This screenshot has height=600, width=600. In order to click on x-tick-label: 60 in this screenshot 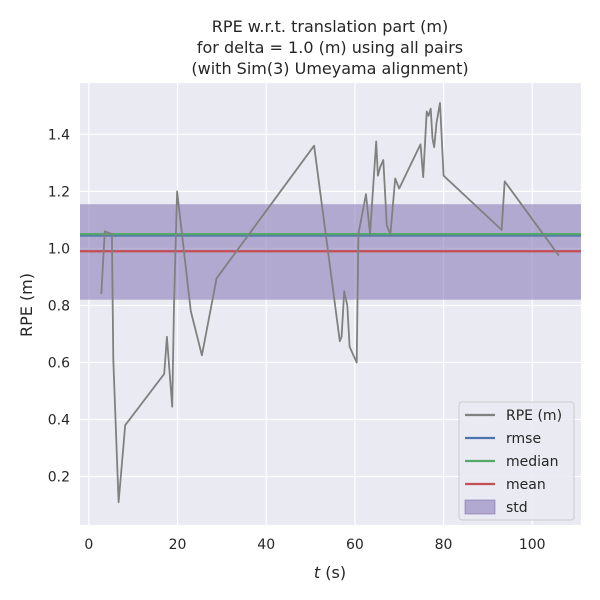, I will do `click(355, 545)`.